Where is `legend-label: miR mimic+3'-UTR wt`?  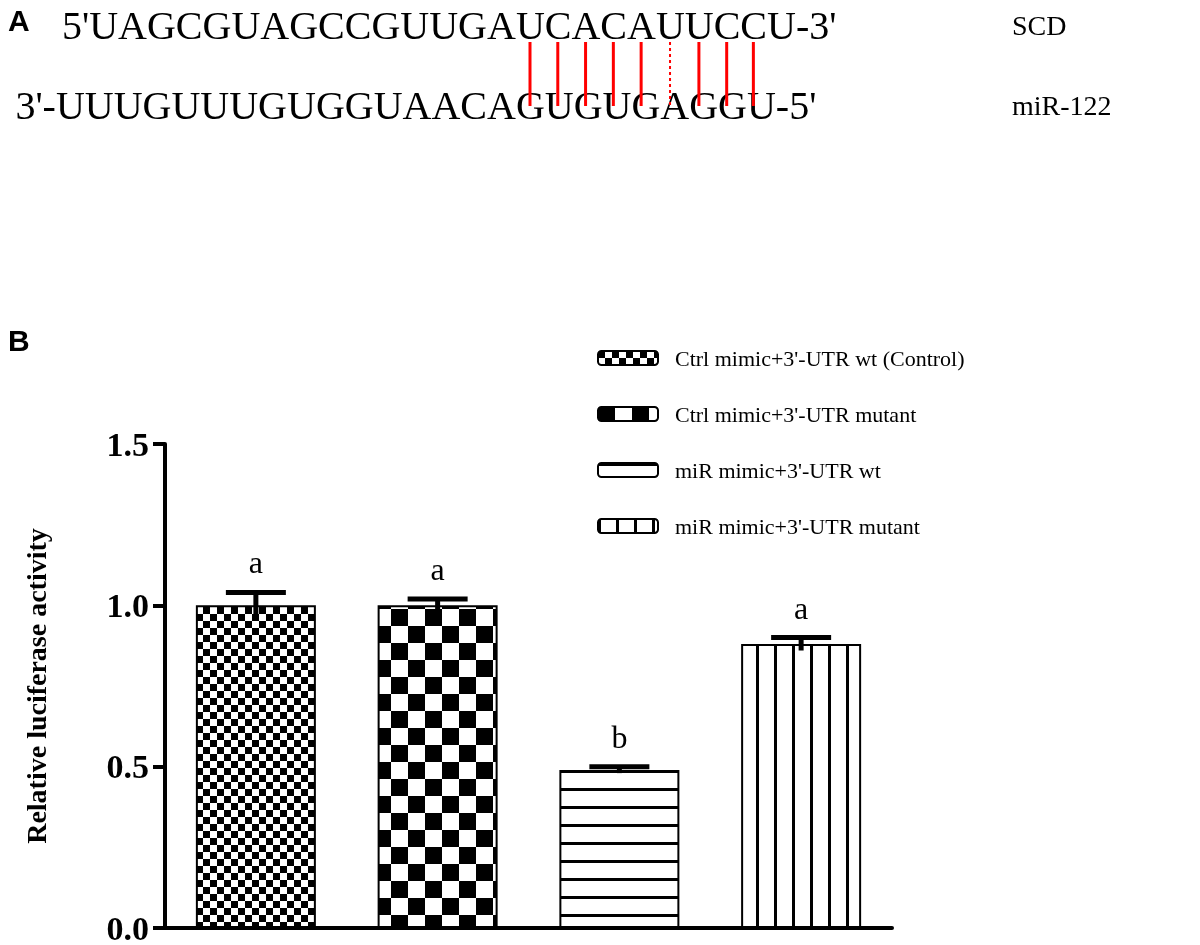
legend-label: miR mimic+3'-UTR wt is located at coordinates (778, 470).